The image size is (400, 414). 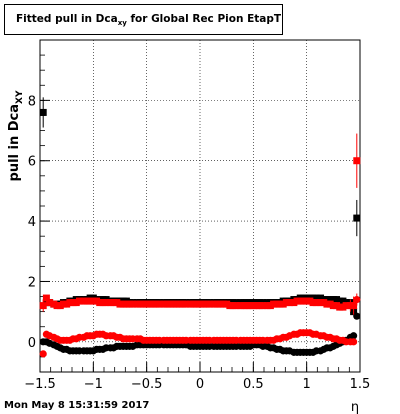 I want to click on chart-title-main: Fitted pull in Dca, so click(x=67, y=19).